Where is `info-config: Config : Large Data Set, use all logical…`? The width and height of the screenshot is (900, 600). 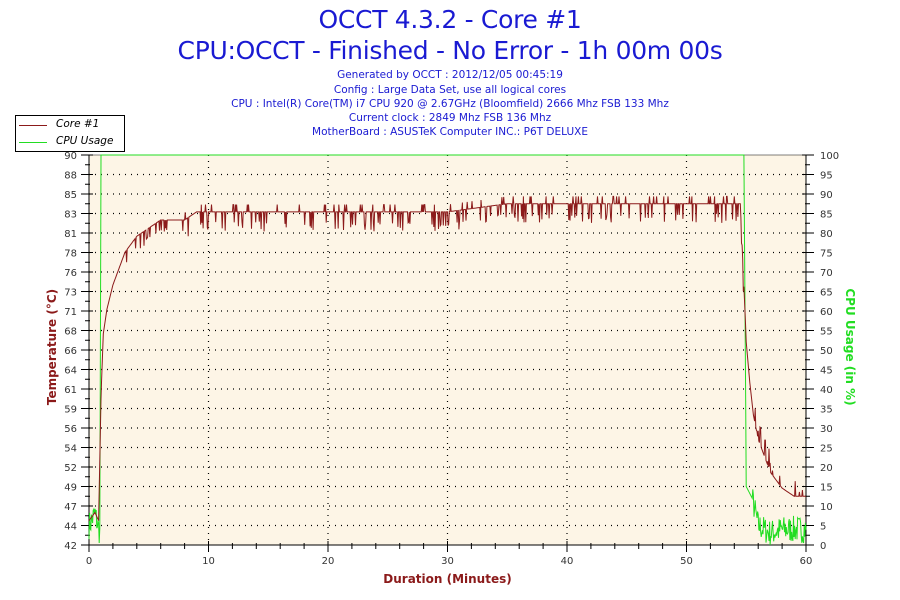 info-config: Config : Large Data Set, use all logical… is located at coordinates (450, 90).